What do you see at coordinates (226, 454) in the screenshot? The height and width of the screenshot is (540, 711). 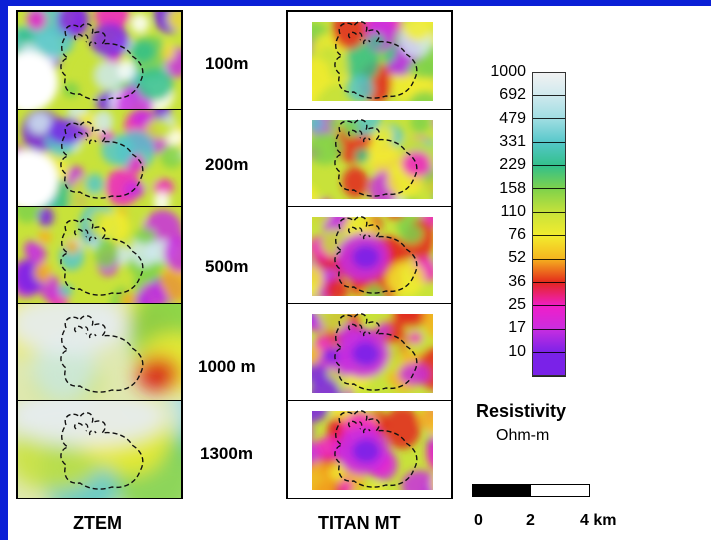 I see `depth-label-1300: 1300m` at bounding box center [226, 454].